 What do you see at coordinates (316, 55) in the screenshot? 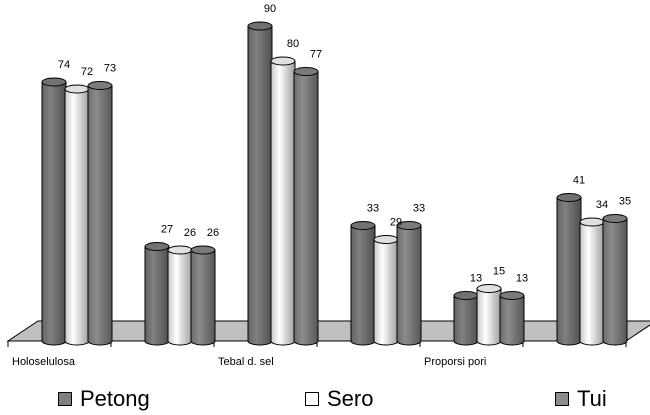
I see `data-label-tui-2: 77` at bounding box center [316, 55].